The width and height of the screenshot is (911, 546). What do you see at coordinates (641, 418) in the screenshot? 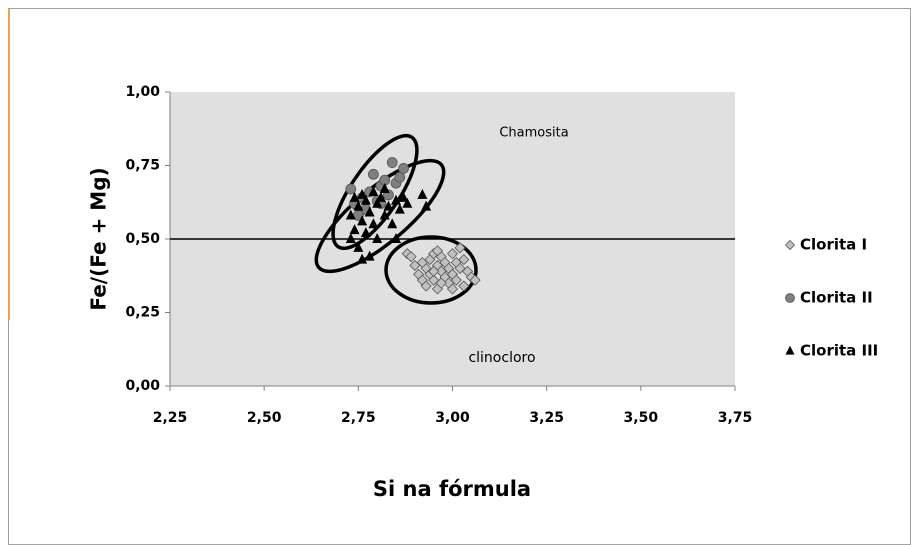
I see `x-tick-label: 3,50` at bounding box center [641, 418].